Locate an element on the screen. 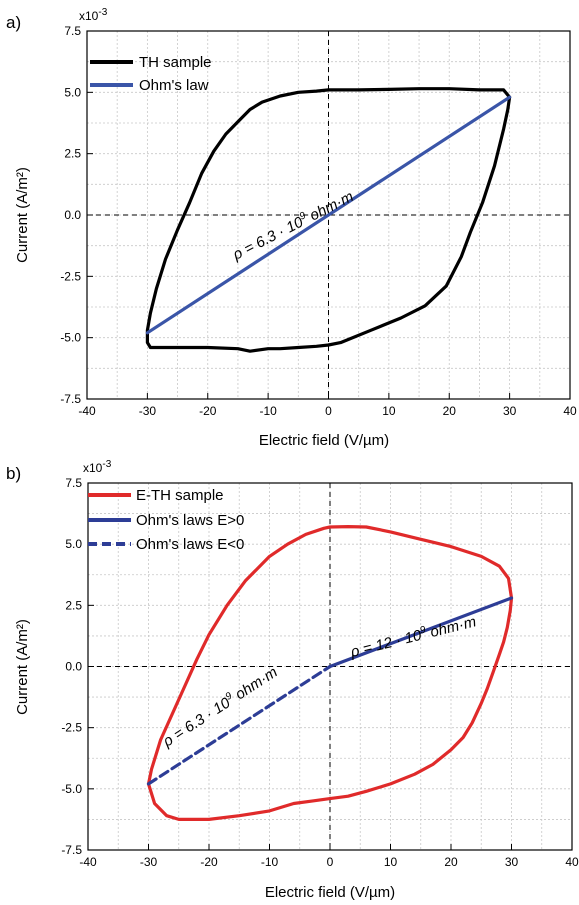 This screenshot has width=579, height=905. legend-item: Ohm's law is located at coordinates (149, 85).